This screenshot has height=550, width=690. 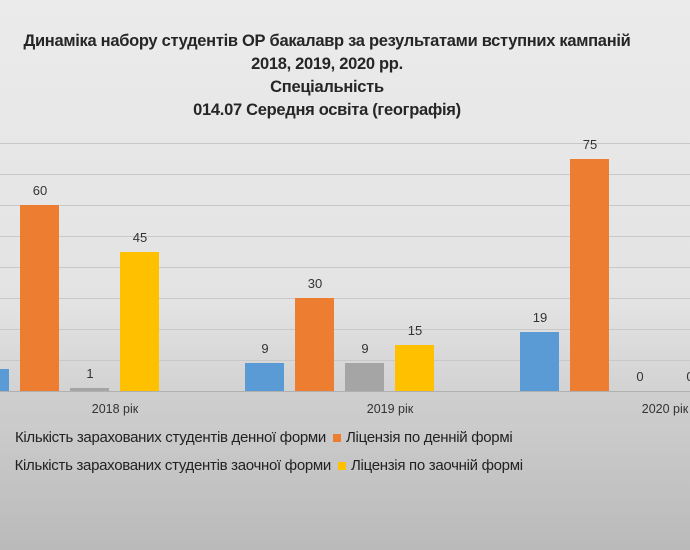 What do you see at coordinates (115, 409) in the screenshot?
I see `category-label: 2018 рік` at bounding box center [115, 409].